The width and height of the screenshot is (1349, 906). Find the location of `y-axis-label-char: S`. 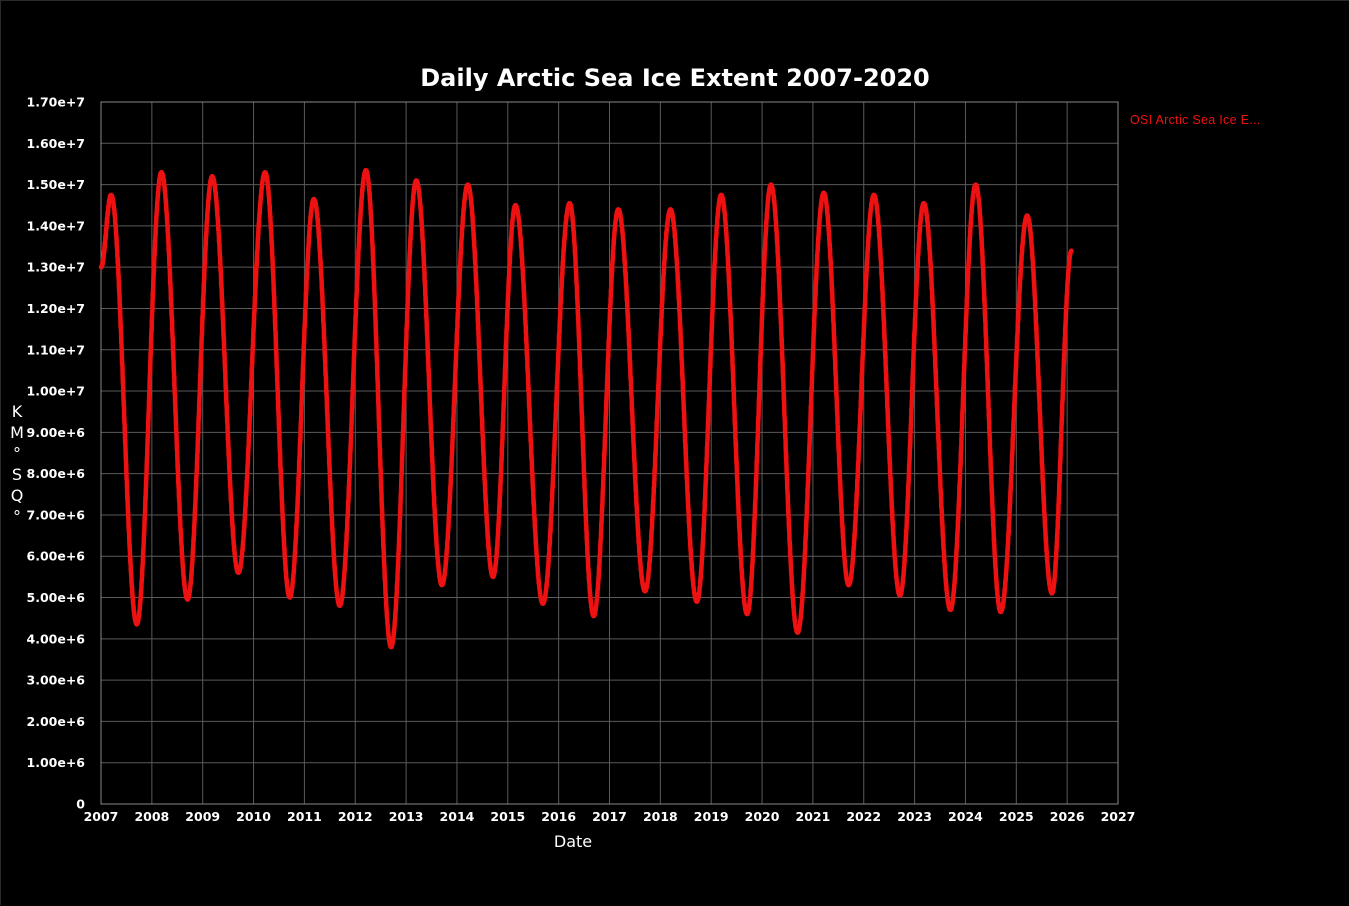

y-axis-label-char: S is located at coordinates (17, 474).